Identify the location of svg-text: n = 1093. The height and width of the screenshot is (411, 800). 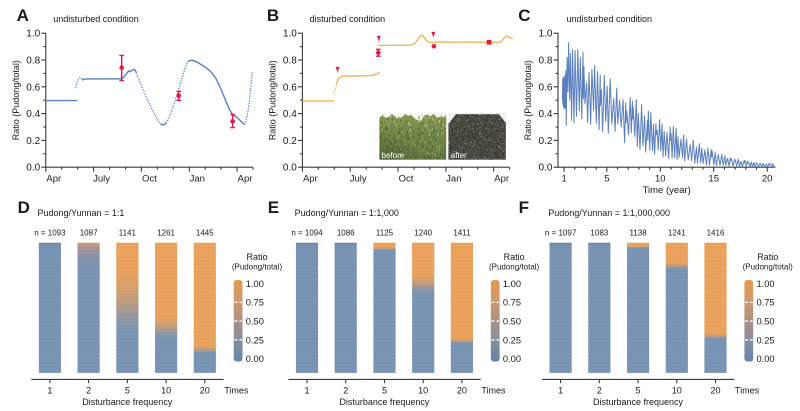
(50, 233).